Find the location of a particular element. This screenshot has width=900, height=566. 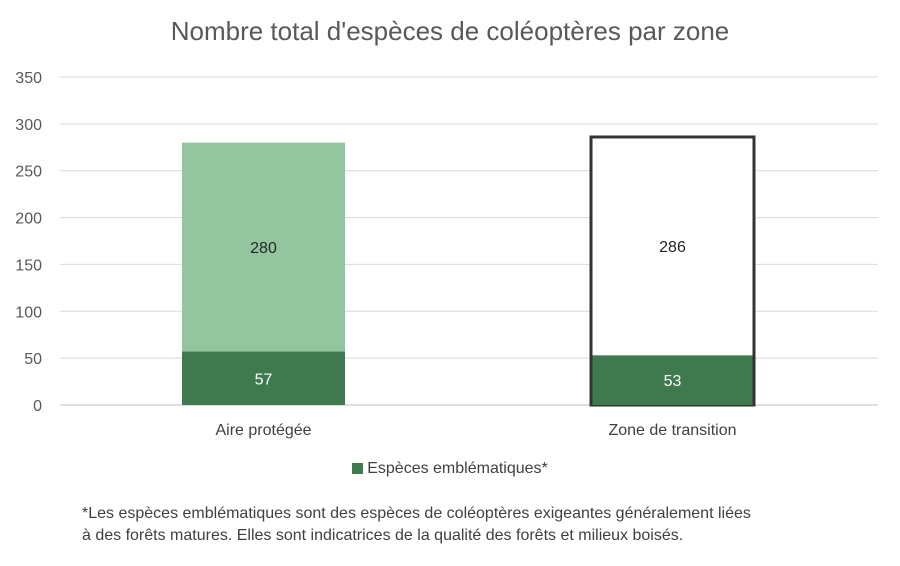

data-label-emblematic-zone-de-transition: 53 is located at coordinates (673, 381).